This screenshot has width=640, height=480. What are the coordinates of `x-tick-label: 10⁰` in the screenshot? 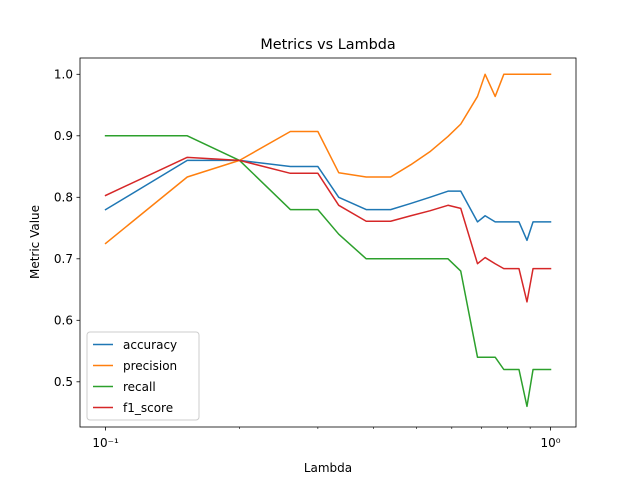 It's located at (550, 443).